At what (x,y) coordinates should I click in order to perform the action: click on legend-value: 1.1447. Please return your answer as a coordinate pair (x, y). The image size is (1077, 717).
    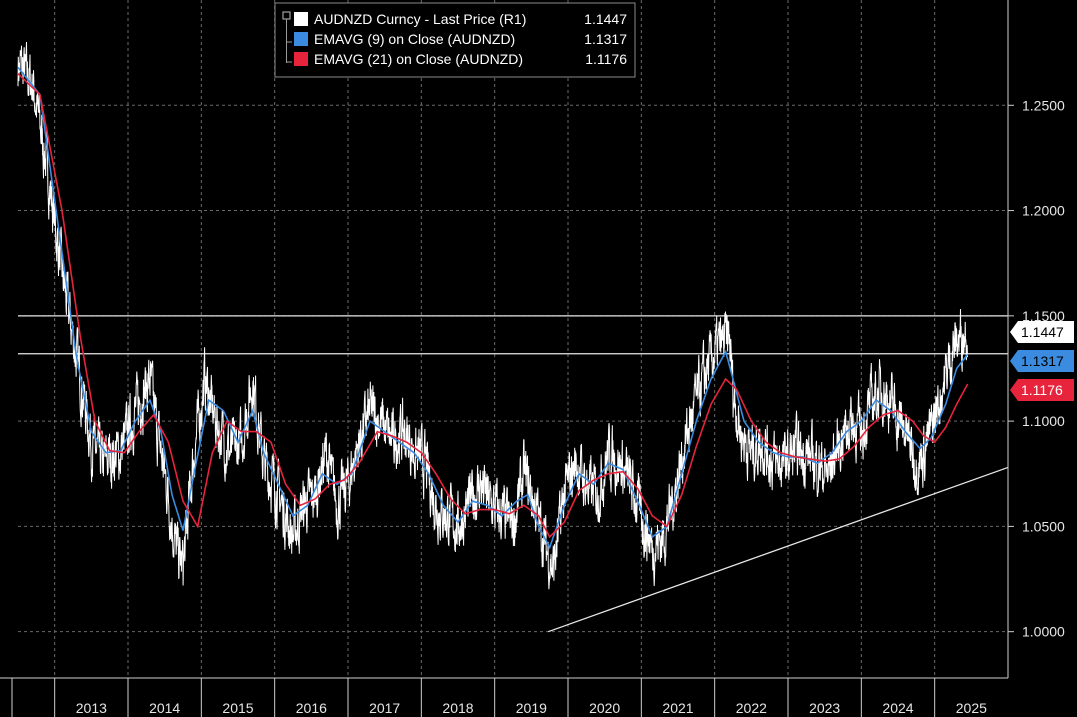
    Looking at the image, I should click on (605, 19).